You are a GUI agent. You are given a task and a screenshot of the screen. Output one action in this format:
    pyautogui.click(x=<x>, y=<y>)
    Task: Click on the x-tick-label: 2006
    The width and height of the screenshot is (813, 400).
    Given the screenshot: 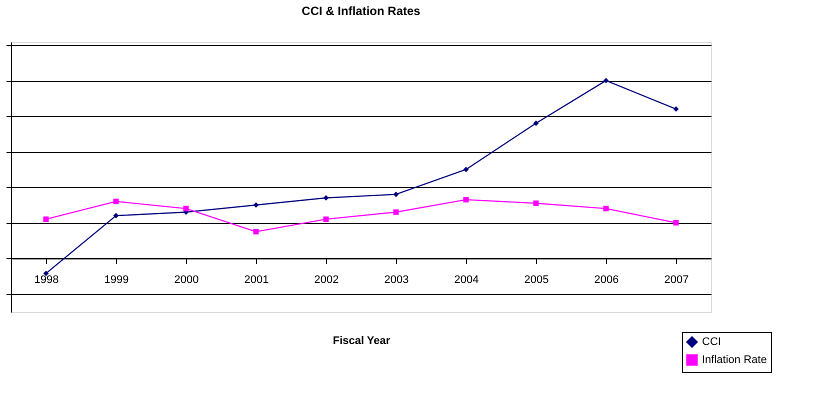 What is the action you would take?
    pyautogui.click(x=606, y=280)
    